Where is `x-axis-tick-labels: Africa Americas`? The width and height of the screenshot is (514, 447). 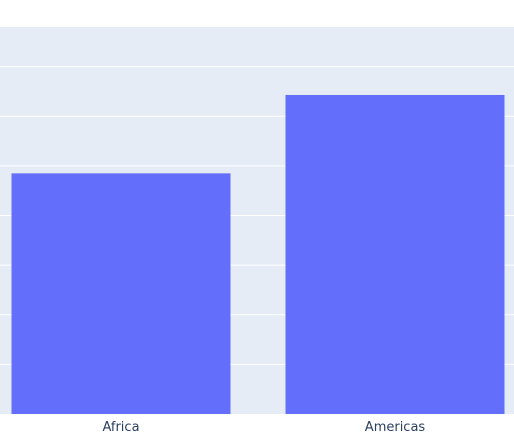
x-axis-tick-labels: Africa Americas is located at coordinates (263, 427).